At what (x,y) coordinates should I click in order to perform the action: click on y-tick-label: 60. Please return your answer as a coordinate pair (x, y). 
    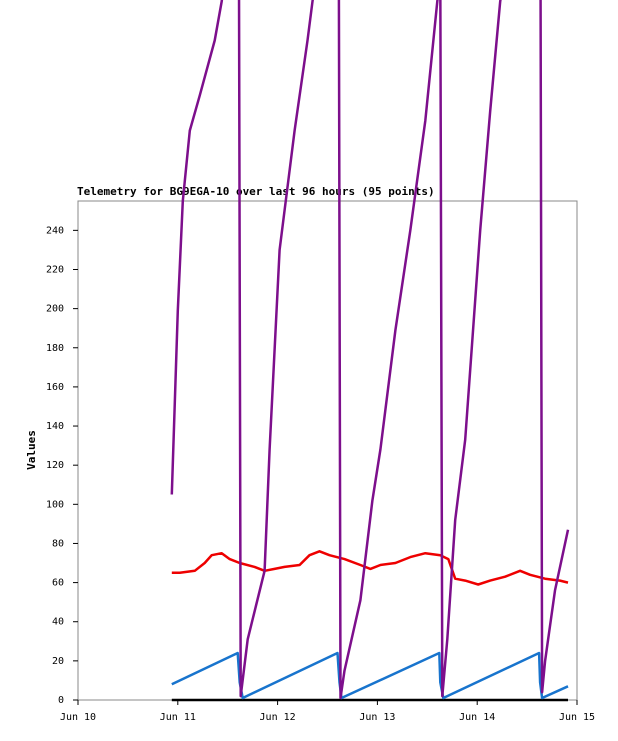
    Looking at the image, I should click on (58, 583).